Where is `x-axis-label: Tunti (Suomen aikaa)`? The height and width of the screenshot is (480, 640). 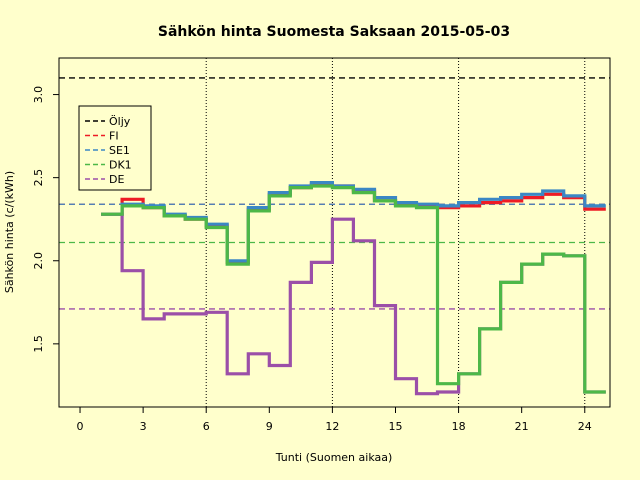 x-axis-label: Tunti (Suomen aikaa) is located at coordinates (334, 457).